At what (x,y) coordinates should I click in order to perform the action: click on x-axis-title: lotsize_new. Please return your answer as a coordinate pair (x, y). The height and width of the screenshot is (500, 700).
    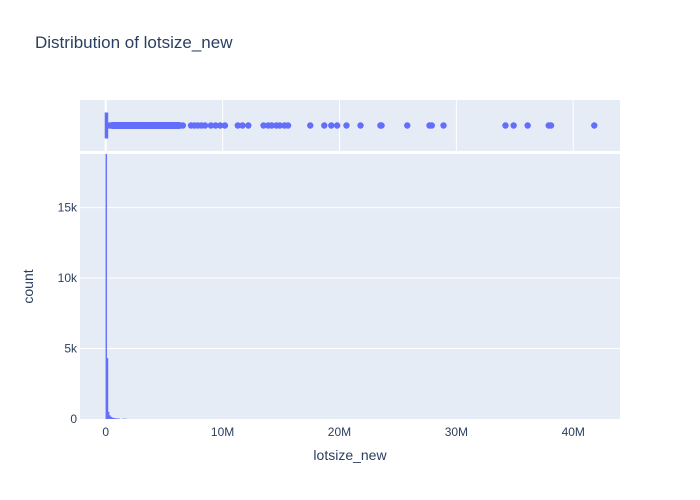
    Looking at the image, I should click on (350, 455).